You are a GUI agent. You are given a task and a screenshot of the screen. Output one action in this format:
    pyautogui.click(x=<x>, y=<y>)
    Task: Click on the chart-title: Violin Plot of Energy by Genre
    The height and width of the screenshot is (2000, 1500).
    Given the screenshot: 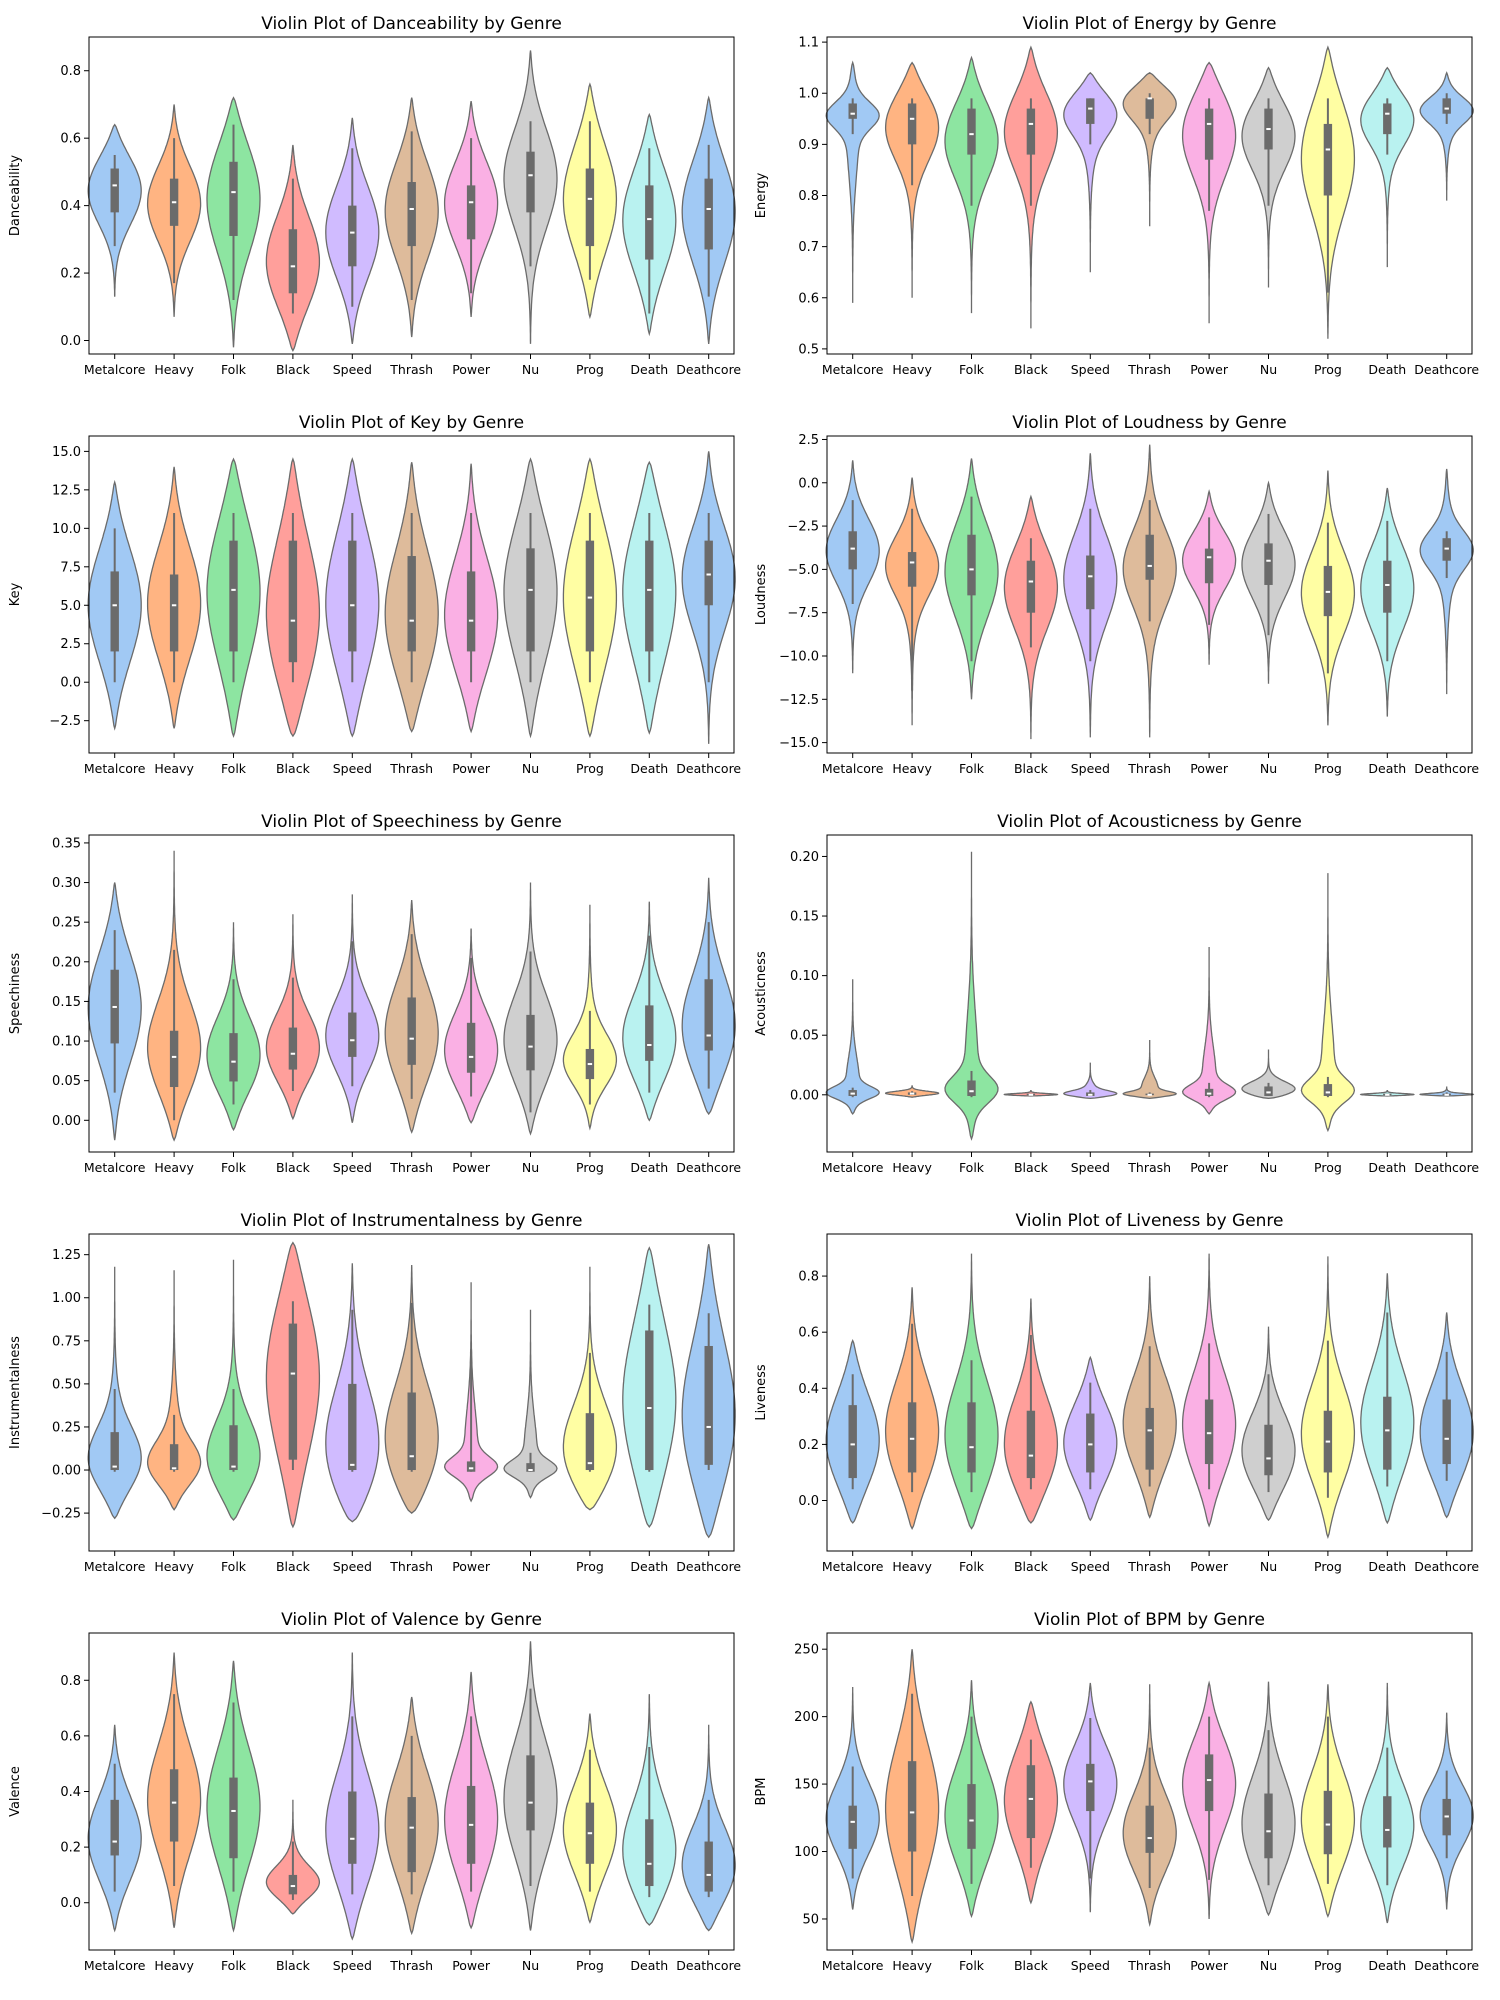 What is the action you would take?
    pyautogui.click(x=1150, y=24)
    